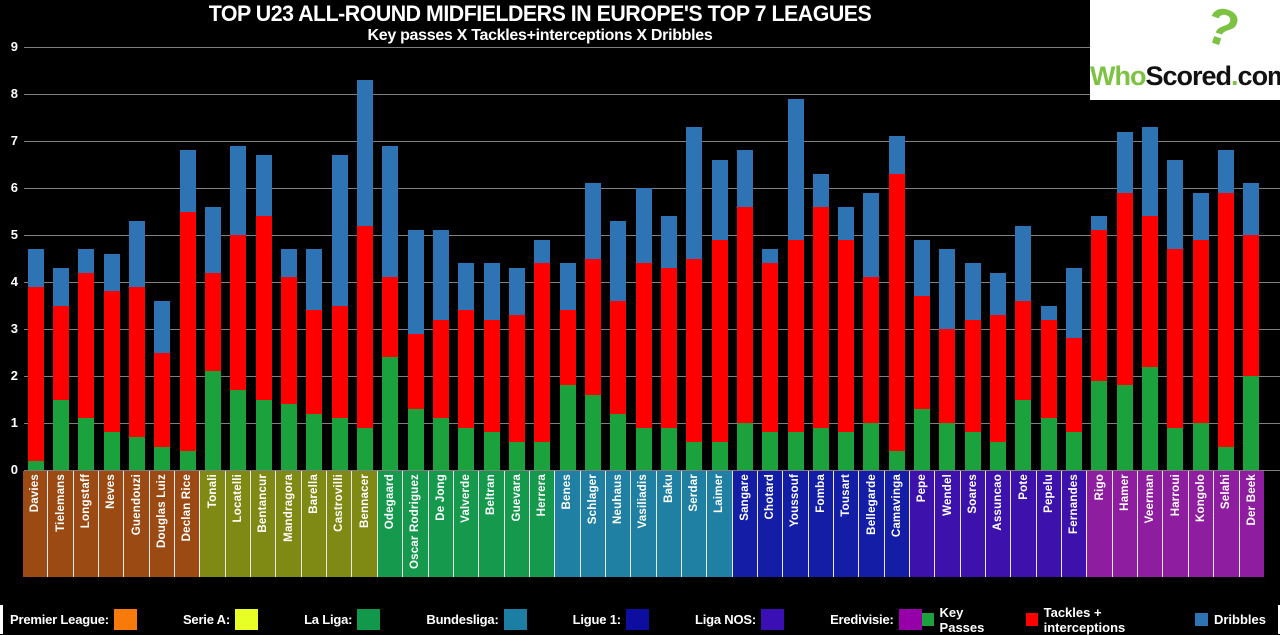 This screenshot has height=635, width=1280. Describe the element at coordinates (1222, 30) in the screenshot. I see `question-mark-icon: ?` at that location.